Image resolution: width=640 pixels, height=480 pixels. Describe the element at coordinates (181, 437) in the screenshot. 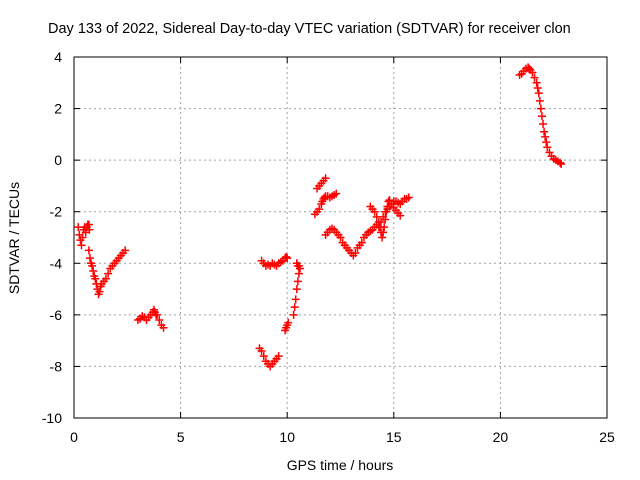

I see `x-tick-label: 5` at that location.